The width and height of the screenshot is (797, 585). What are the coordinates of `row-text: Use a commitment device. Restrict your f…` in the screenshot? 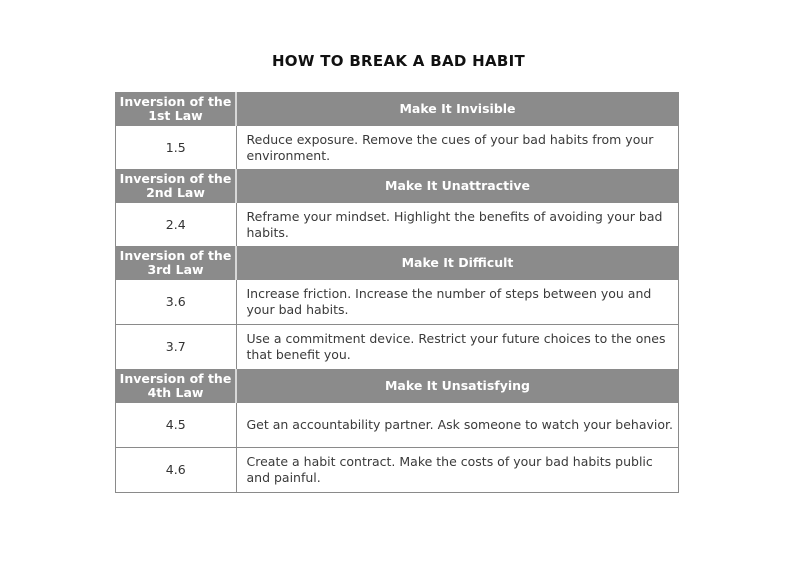 It's located at (457, 347).